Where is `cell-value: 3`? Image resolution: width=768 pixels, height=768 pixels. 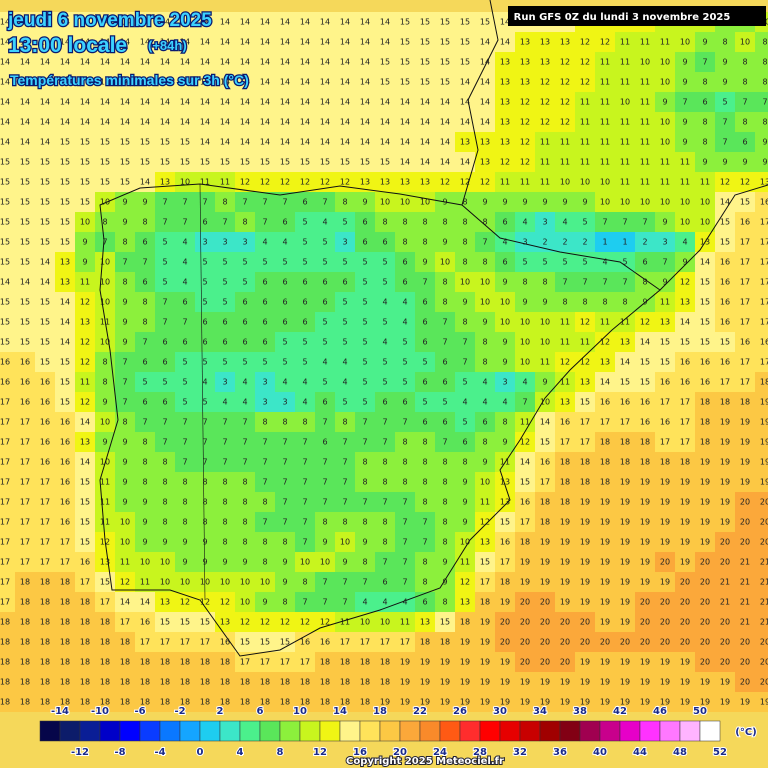 cell-value: 3 is located at coordinates (204, 242).